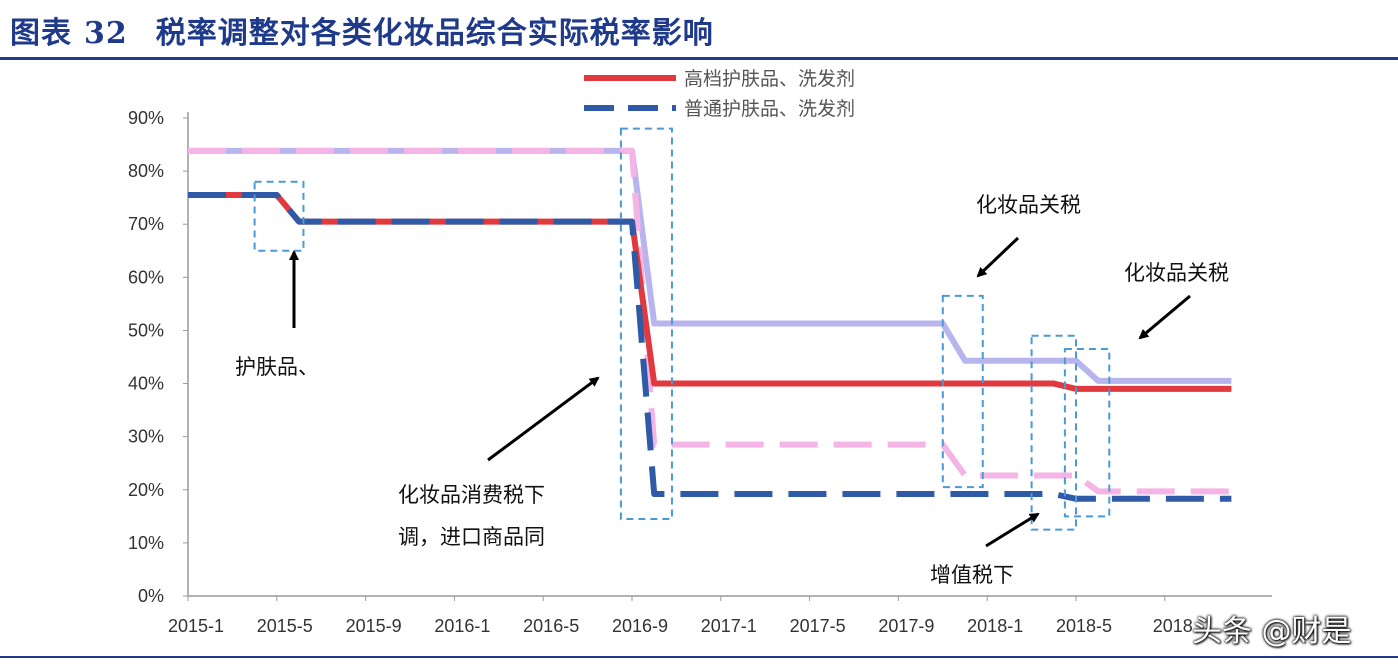 This screenshot has width=1398, height=664. Describe the element at coordinates (1173, 626) in the screenshot. I see `x-tick-label: 2018` at that location.